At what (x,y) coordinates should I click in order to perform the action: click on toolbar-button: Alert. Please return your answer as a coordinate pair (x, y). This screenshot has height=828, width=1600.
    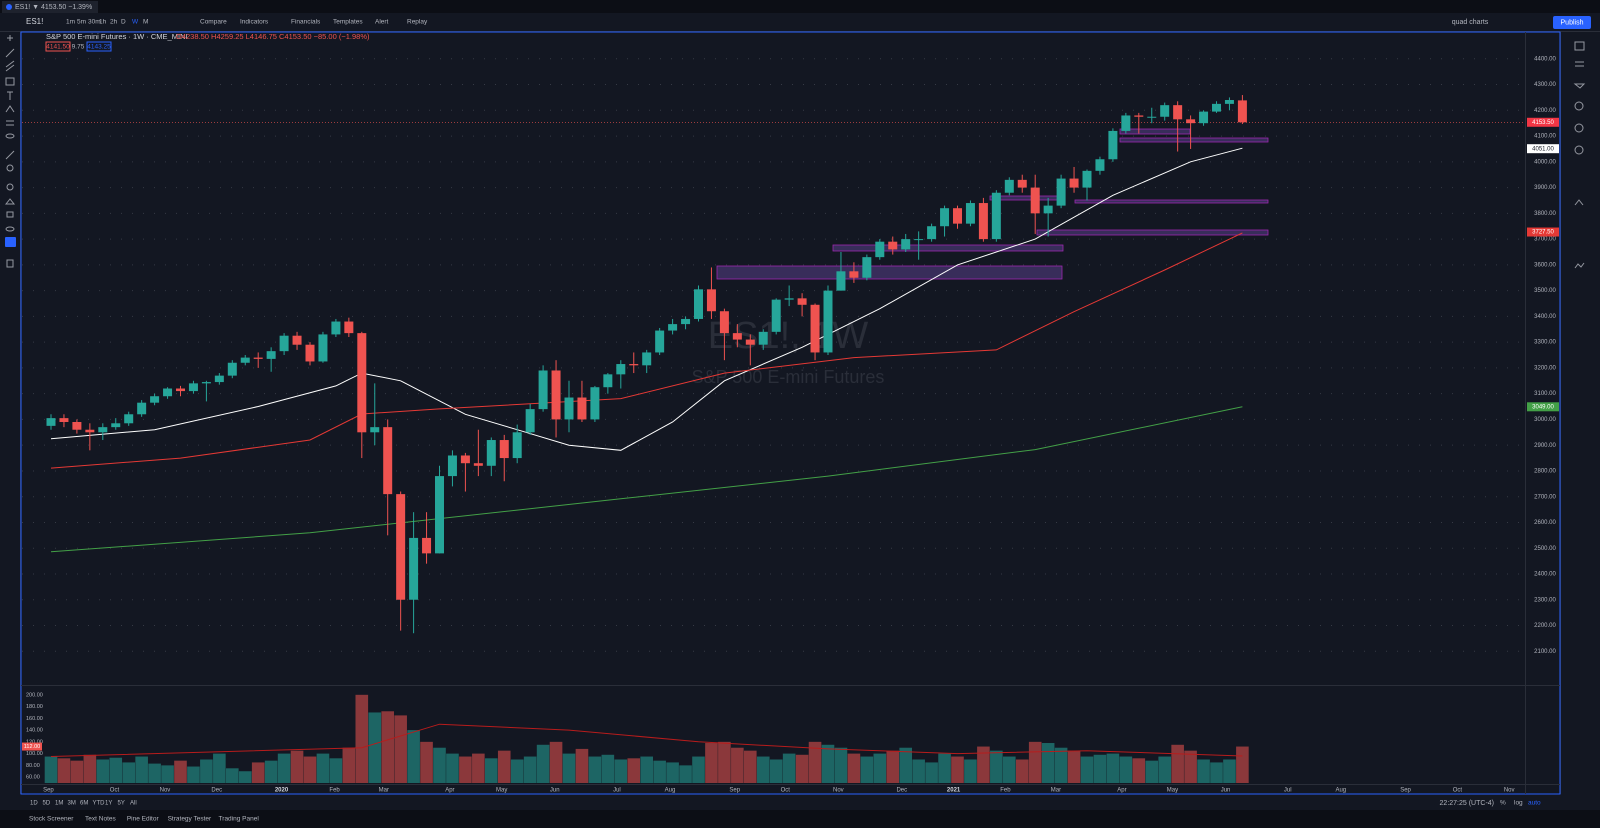
    Looking at the image, I should click on (382, 22).